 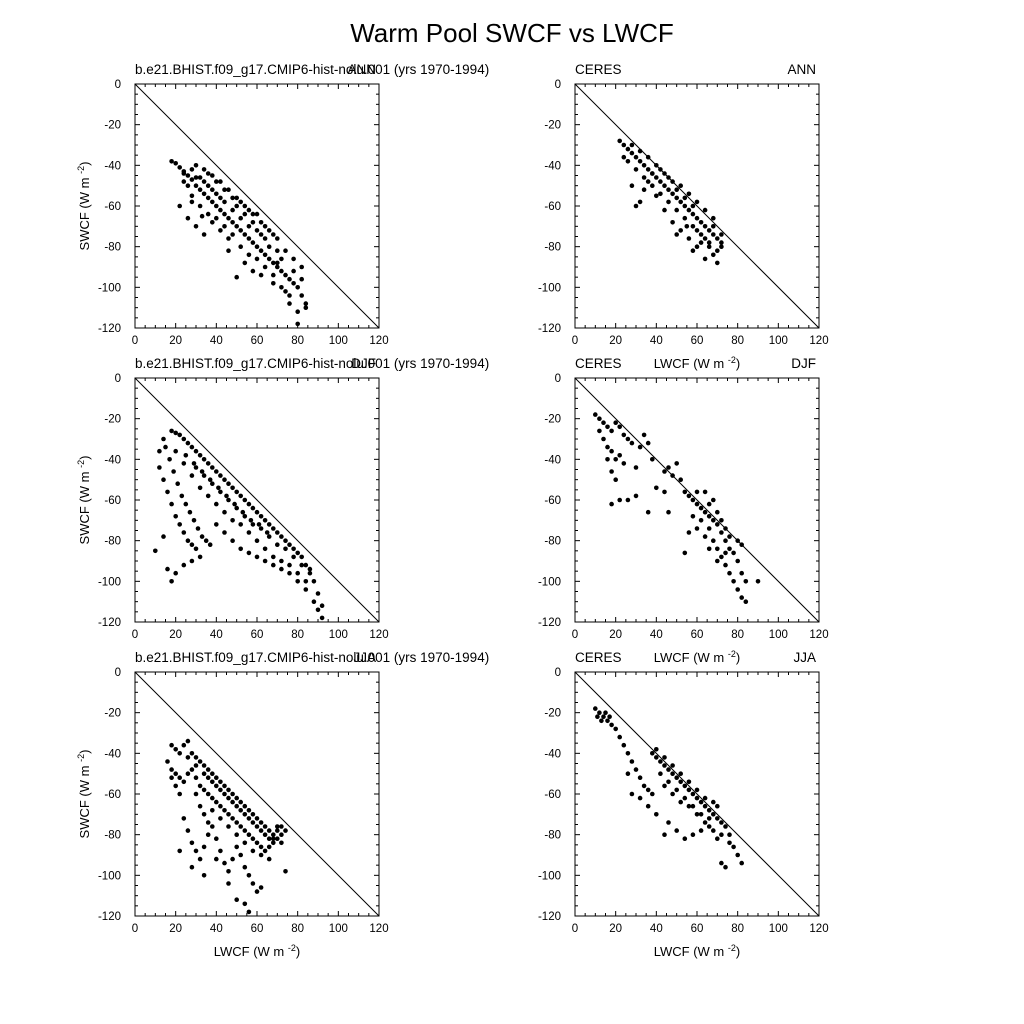 I want to click on panel-right-title: JJA, so click(x=364, y=657).